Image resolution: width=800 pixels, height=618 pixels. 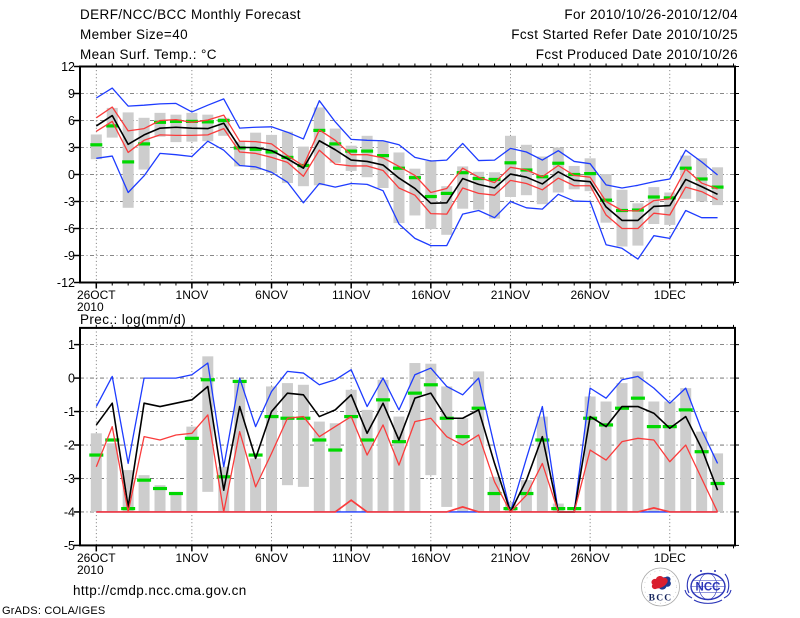 I want to click on fcst-produced-date-label: Fcst Produced Date 2010/10/26, so click(x=636, y=54).